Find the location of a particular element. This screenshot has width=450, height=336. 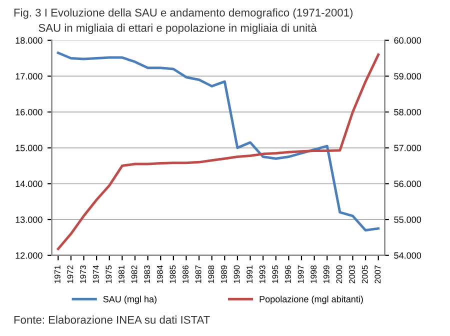

chart-subtitle: SAU in migliaia di ettari e popolazione in migliaia di unità is located at coordinates (177, 29).